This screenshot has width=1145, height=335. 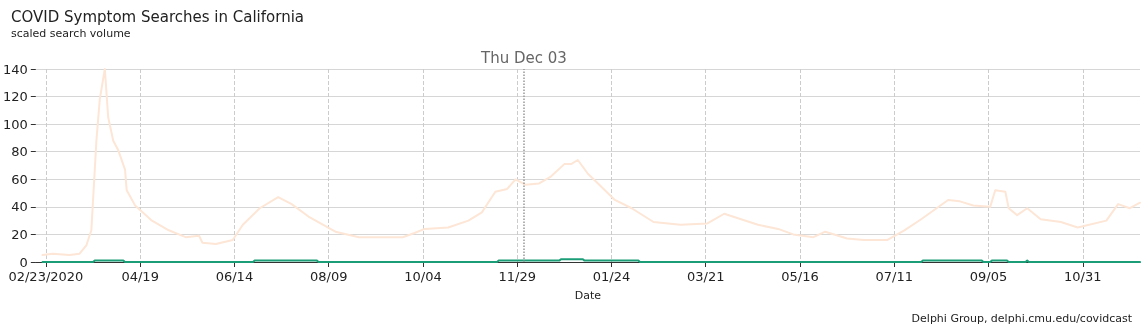 I want to click on y-tick-label: 40, so click(x=19, y=207).